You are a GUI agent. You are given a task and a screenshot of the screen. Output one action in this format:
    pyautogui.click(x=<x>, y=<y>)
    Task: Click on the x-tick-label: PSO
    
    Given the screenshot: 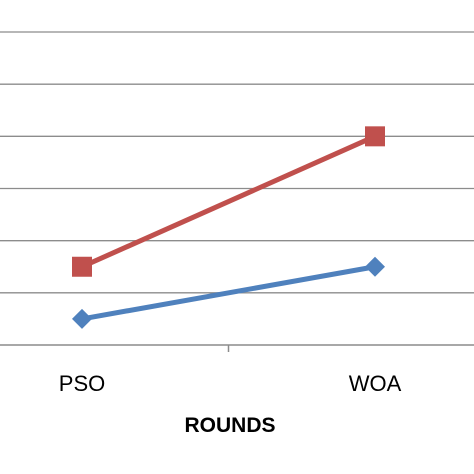 What is the action you would take?
    pyautogui.click(x=82, y=383)
    